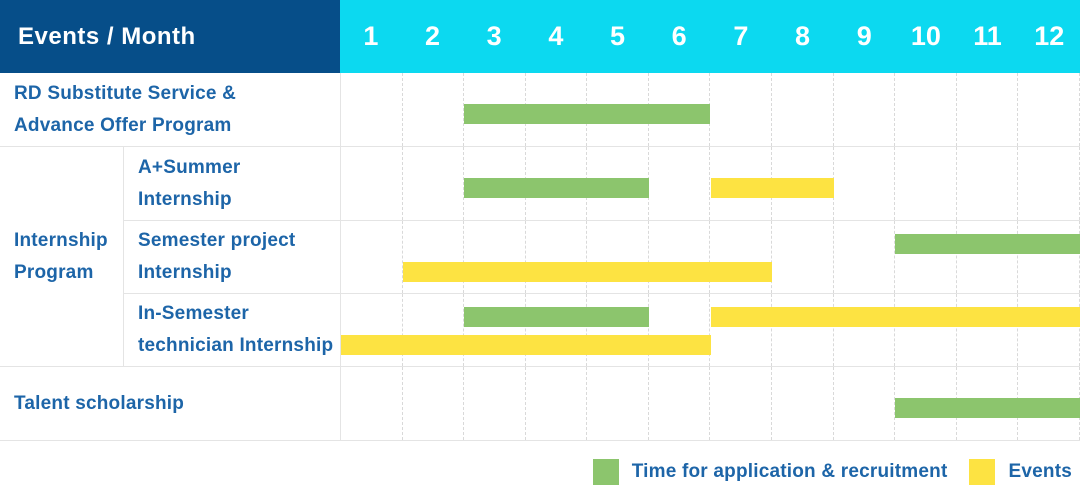  Describe the element at coordinates (494, 36) in the screenshot. I see `month-header-3: 3` at that location.